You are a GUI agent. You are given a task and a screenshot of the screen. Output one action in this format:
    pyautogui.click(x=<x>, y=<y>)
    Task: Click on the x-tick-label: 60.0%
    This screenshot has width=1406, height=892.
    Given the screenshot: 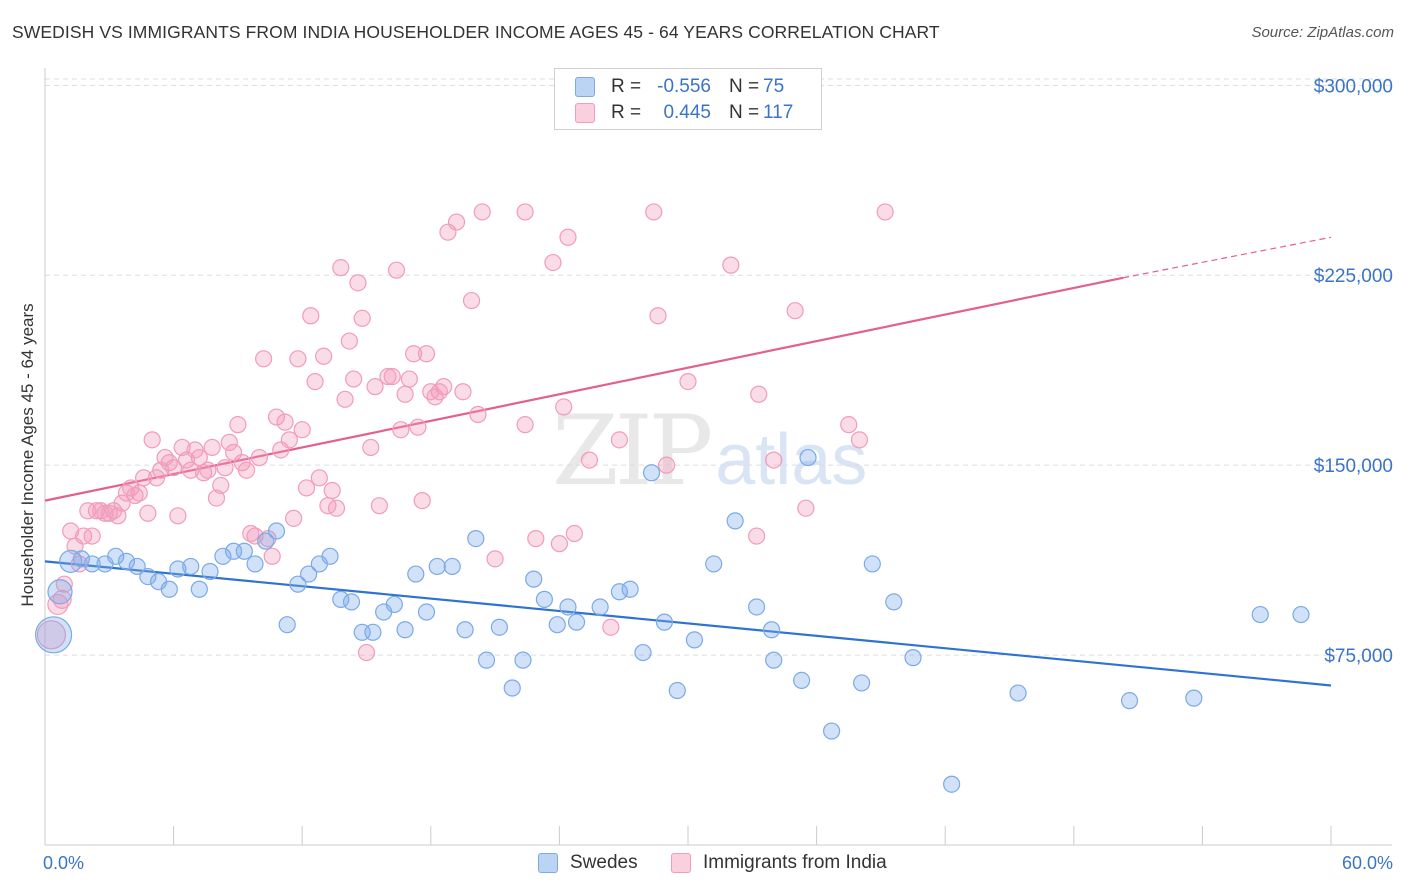 What is the action you would take?
    pyautogui.click(x=1367, y=863)
    